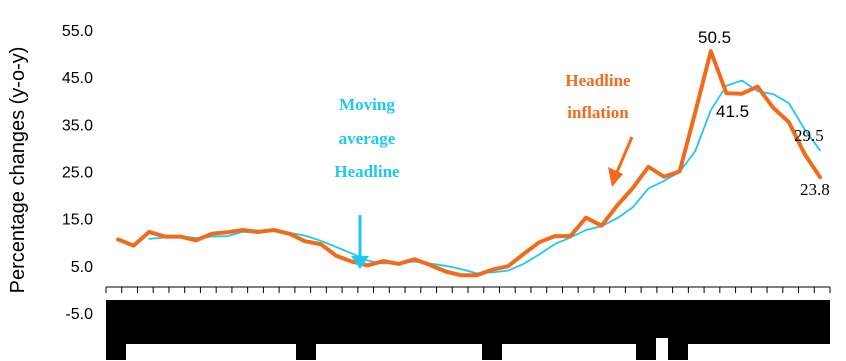 This screenshot has height=361, width=846. Describe the element at coordinates (598, 112) in the screenshot. I see `headline-label-line2: inflation` at that location.